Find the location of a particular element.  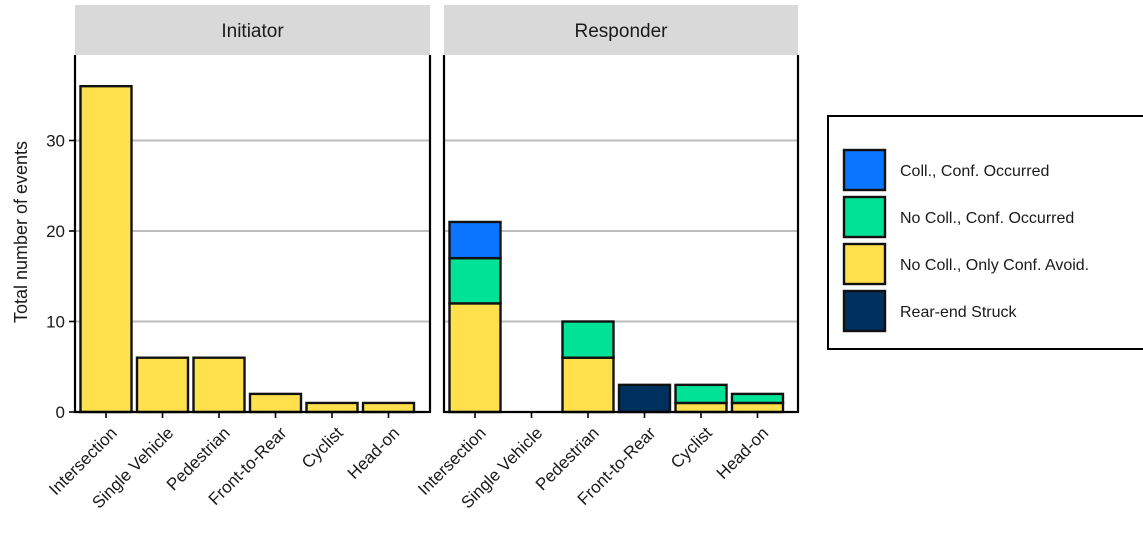

initiator-x-tick-label-cyclist: Cyclist is located at coordinates (322, 447).